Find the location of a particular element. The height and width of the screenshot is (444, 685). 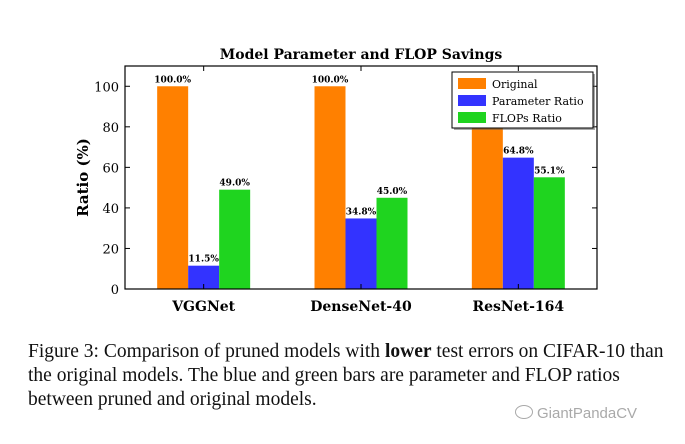

bar-data-label: 49.0% is located at coordinates (234, 184).